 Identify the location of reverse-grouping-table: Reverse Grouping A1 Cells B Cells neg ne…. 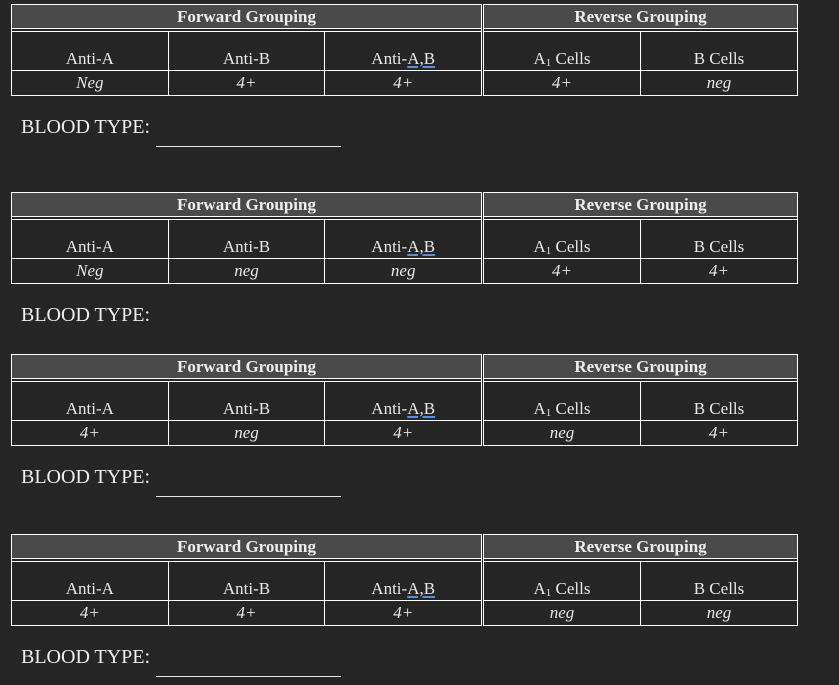
(640, 580).